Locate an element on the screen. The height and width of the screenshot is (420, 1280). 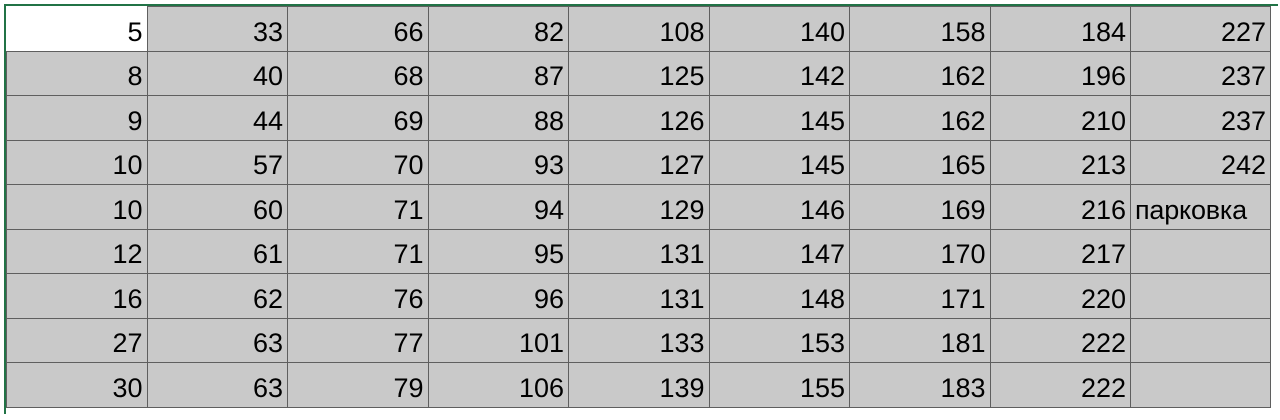
table-cell: 68 is located at coordinates (358, 73).